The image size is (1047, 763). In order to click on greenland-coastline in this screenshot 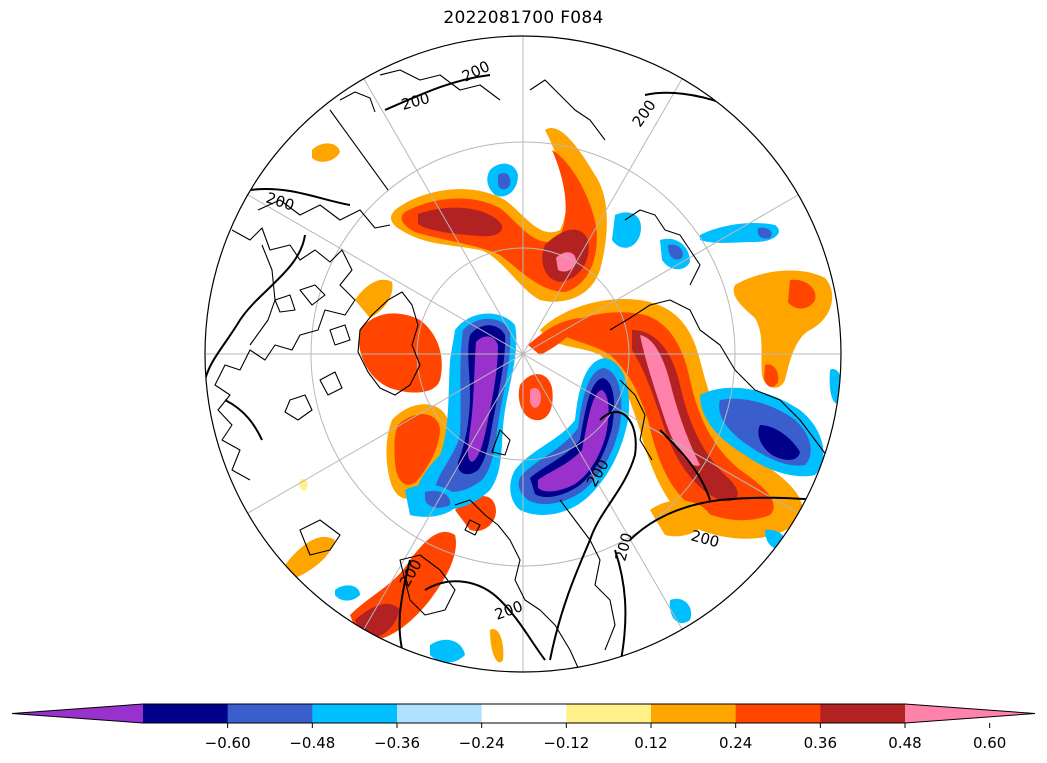, I will do `click(389, 343)`.